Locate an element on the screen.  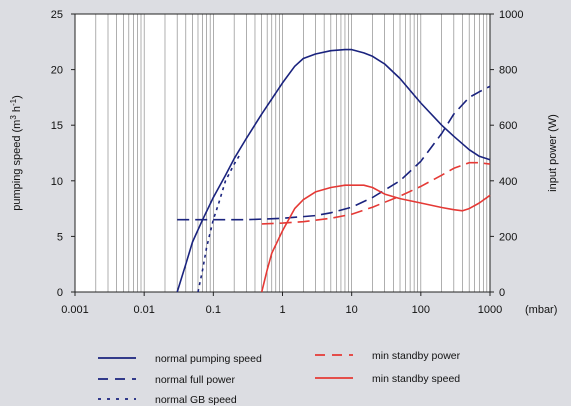
y-left-tick-label: 15 is located at coordinates (57, 126).